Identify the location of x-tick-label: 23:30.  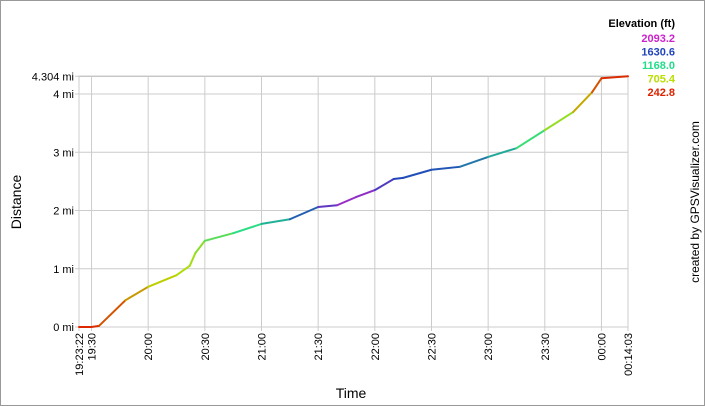
(546, 347).